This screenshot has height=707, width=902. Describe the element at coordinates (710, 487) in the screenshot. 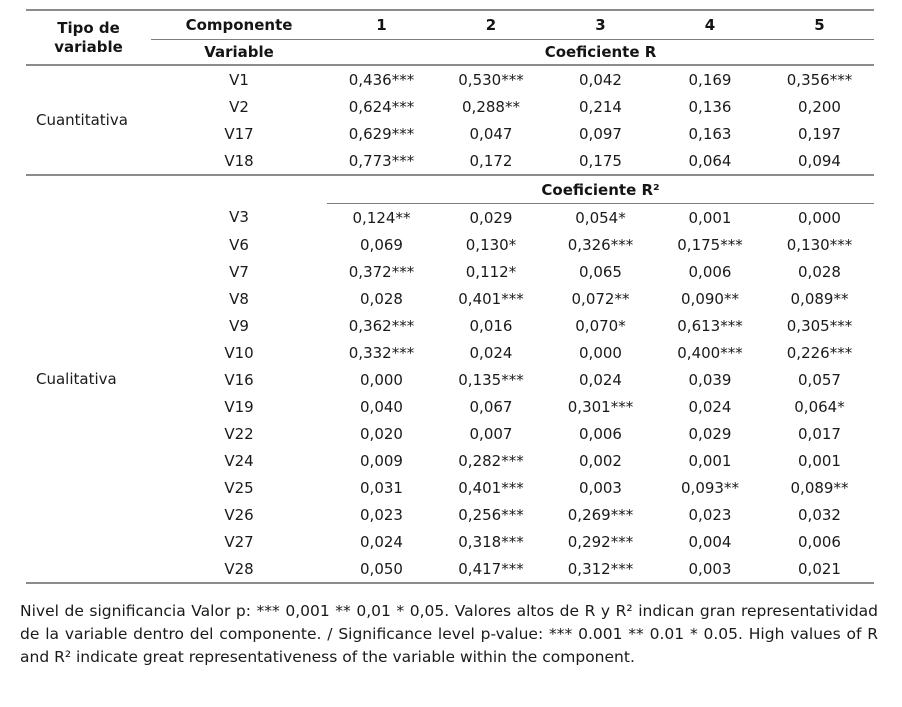

I see `value-cell: 0,093**` at that location.